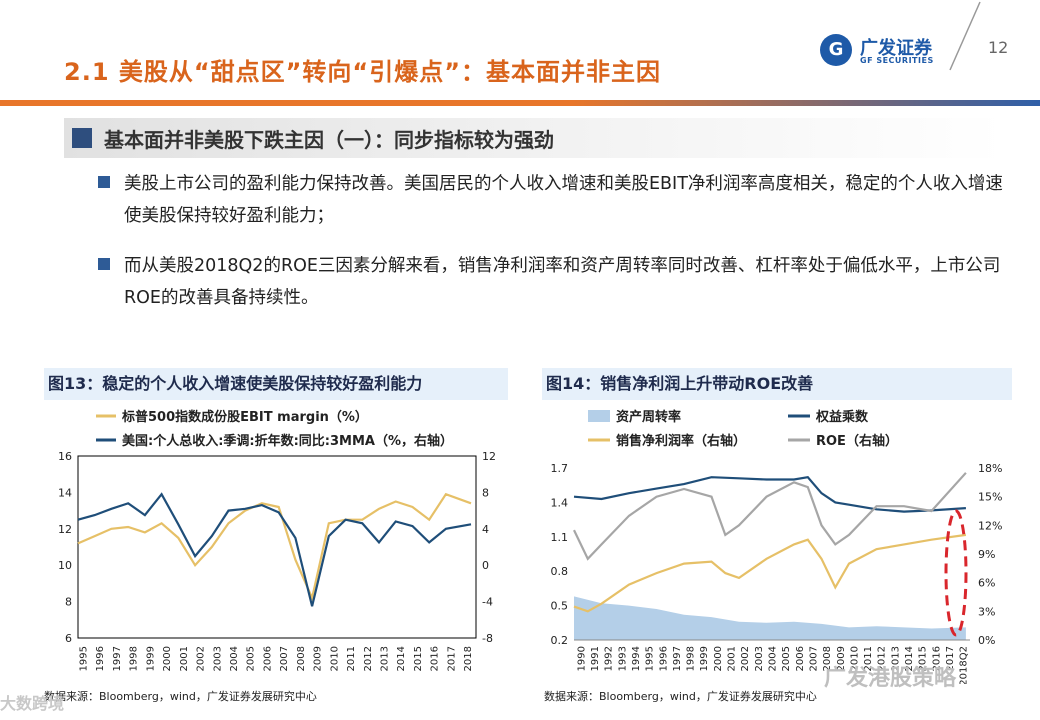 This screenshot has width=1040, height=720. I want to click on y-right-tick-label: -8, so click(487, 638).